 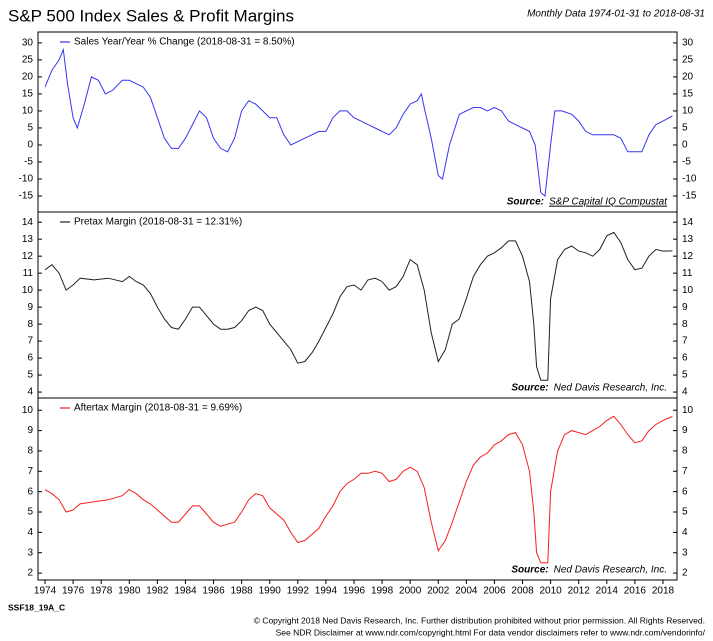 I want to click on y-tick-label-right: -15, so click(x=689, y=196).